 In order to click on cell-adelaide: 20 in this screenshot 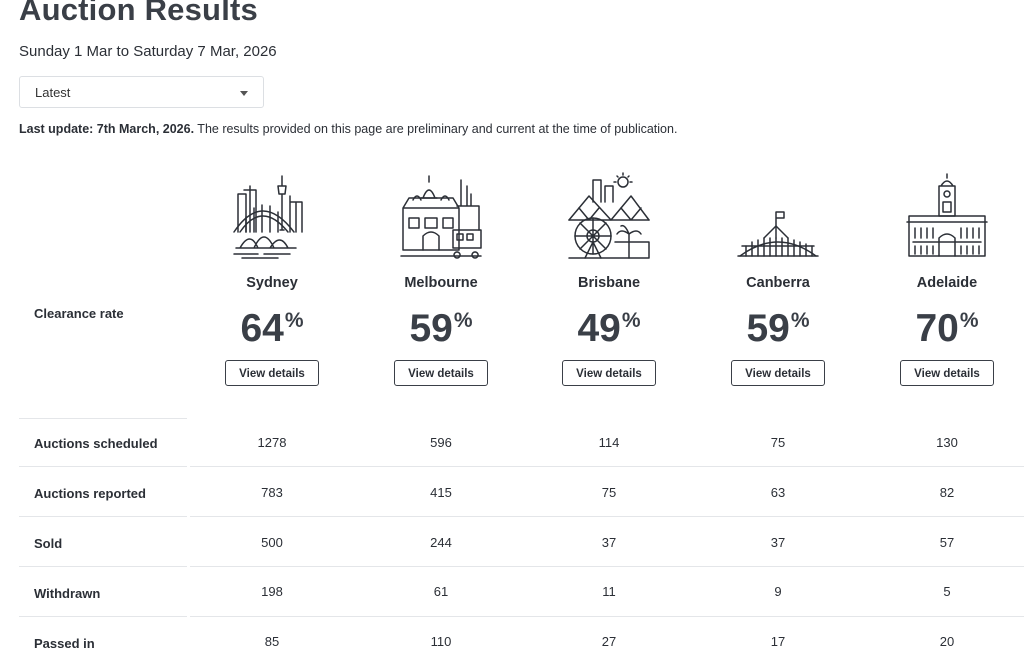, I will do `click(947, 641)`.